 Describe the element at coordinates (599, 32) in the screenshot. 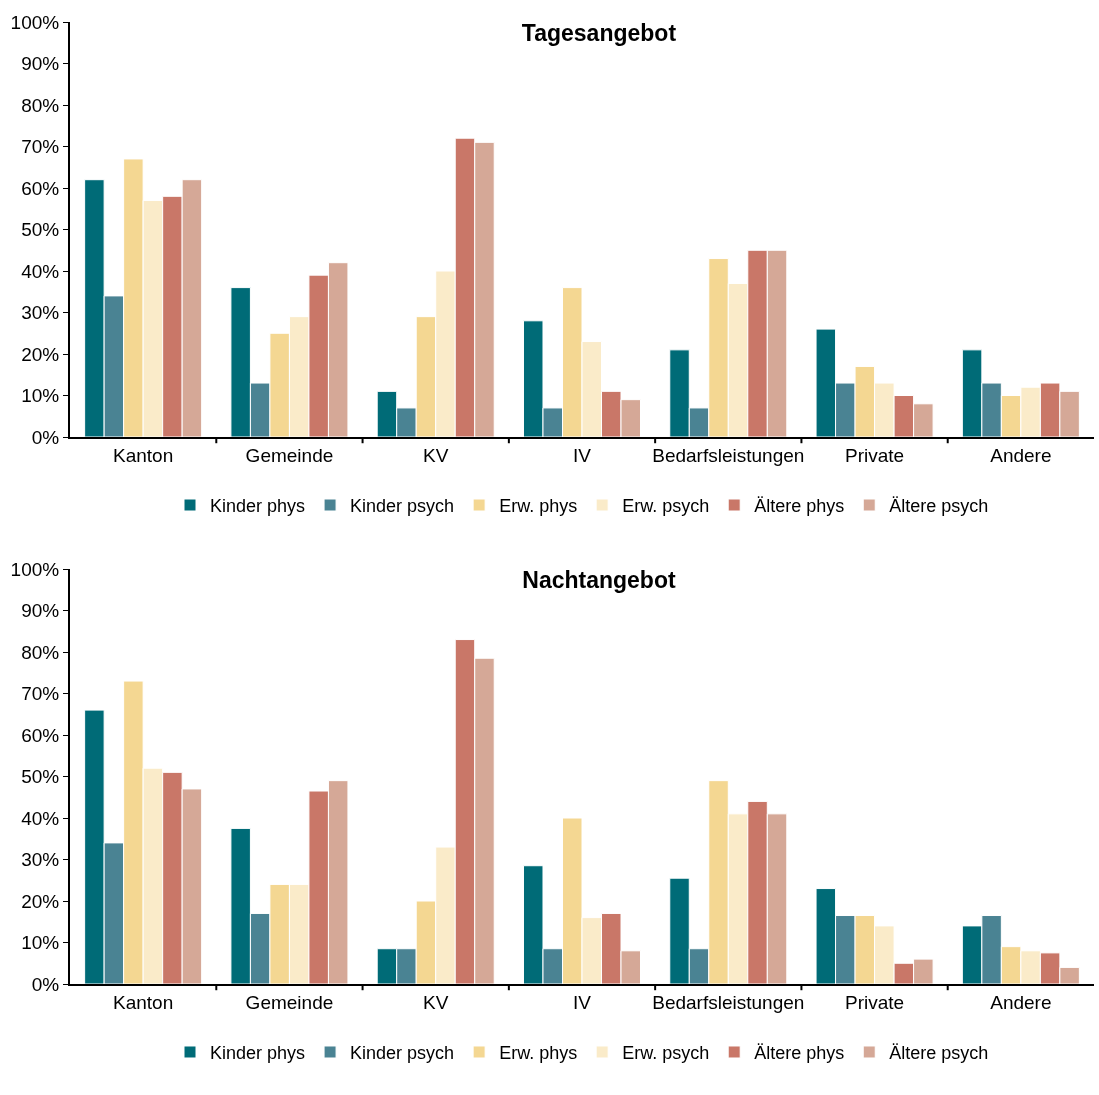

I see `chart-title: Tagesangebot` at that location.